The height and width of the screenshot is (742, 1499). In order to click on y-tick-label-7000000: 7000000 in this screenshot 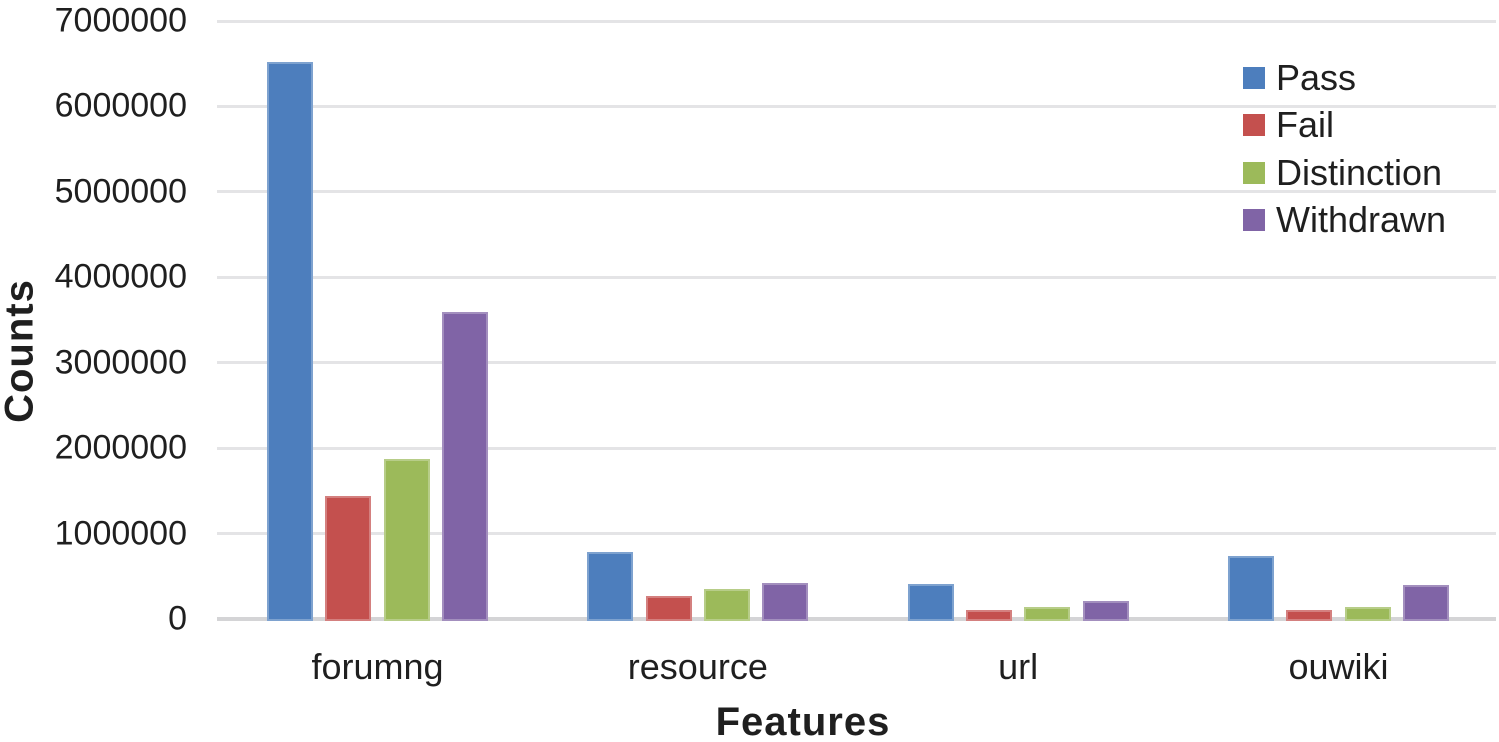, I will do `click(120, 20)`.